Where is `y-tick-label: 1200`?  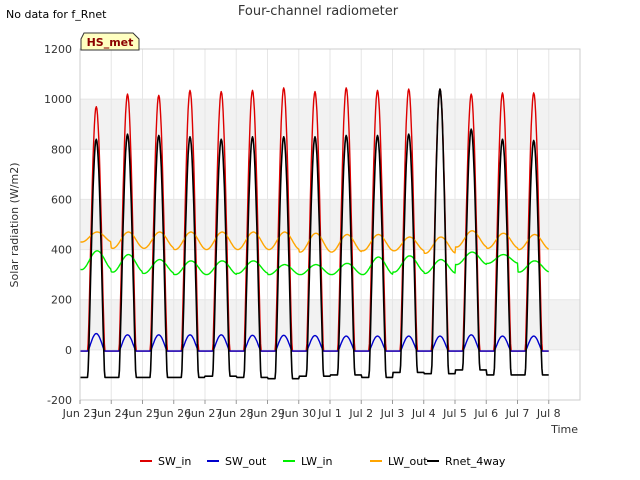
y-tick-label: 1200 is located at coordinates (58, 49).